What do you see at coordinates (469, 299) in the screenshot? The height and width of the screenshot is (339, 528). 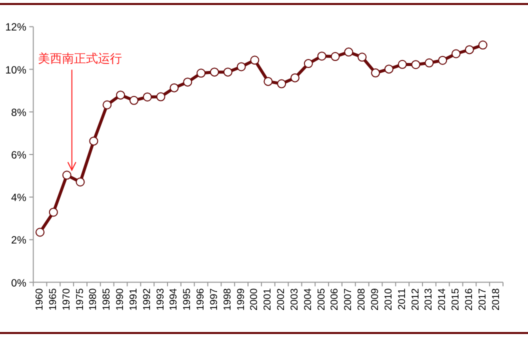 I see `x-tick-label: 2016` at bounding box center [469, 299].